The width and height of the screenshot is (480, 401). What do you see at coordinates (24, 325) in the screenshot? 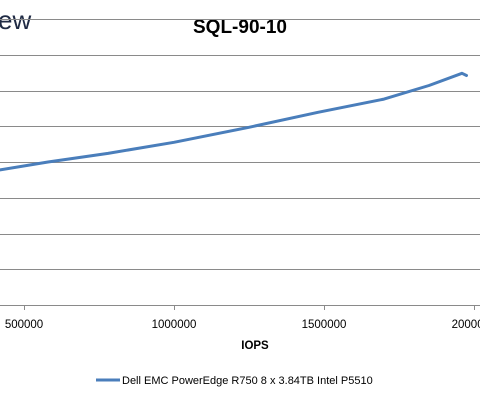
I see `x-tick-label-0: 500000` at bounding box center [24, 325].